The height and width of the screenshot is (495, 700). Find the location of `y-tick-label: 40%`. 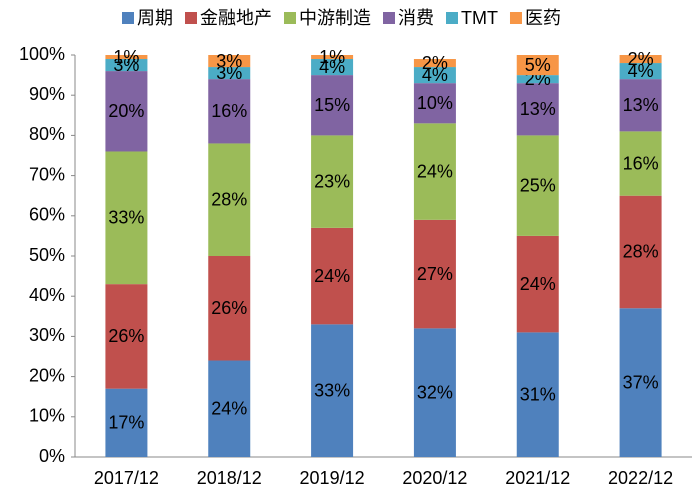

y-tick-label: 40% is located at coordinates (47, 295).